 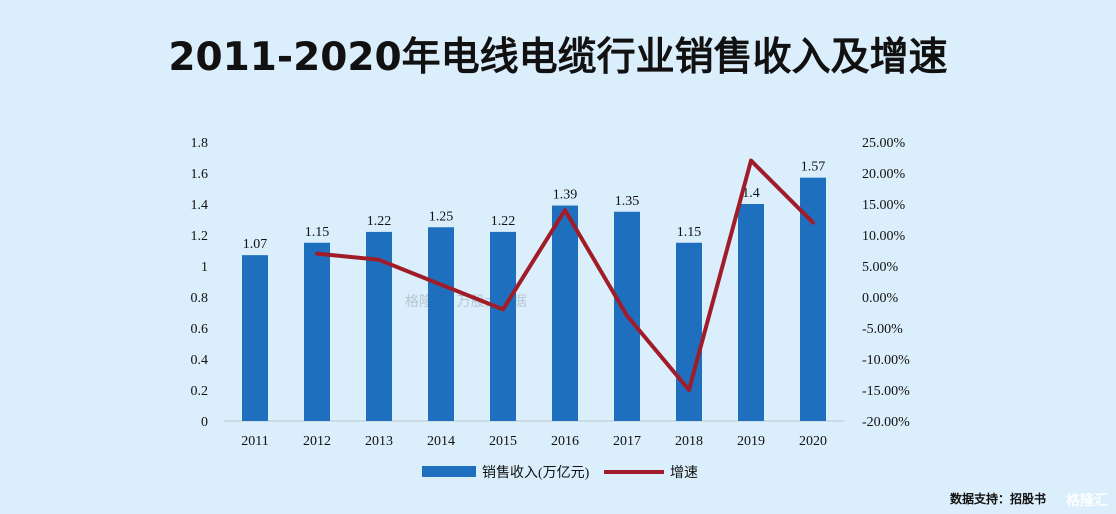 What do you see at coordinates (997, 499) in the screenshot?
I see `source-note: 数据支持：招股书` at bounding box center [997, 499].